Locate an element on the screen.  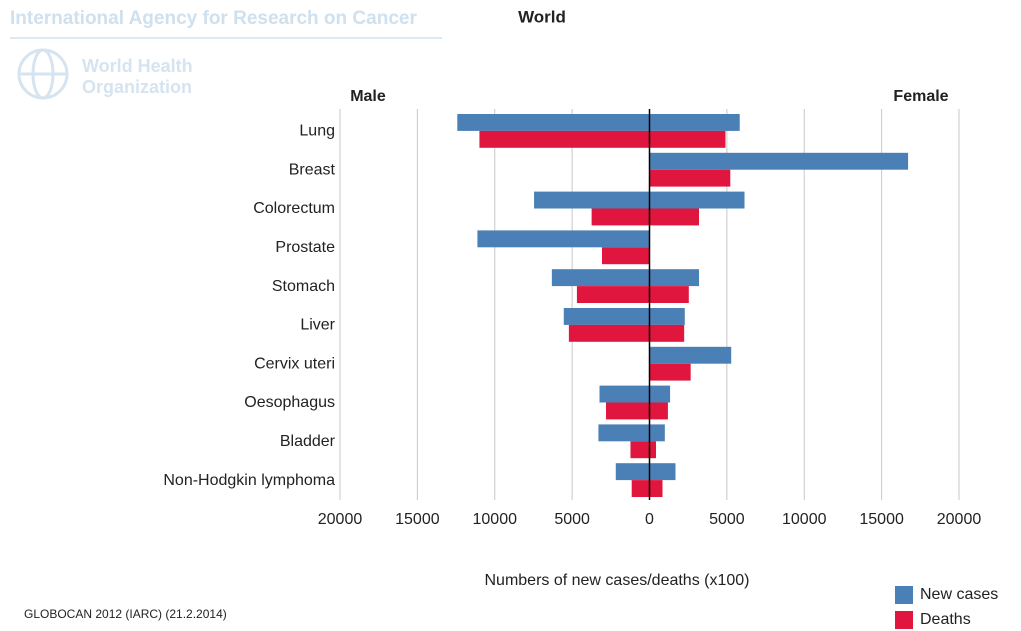
x-axis-label: Numbers of new cases/deaths (x100) is located at coordinates (616, 580).